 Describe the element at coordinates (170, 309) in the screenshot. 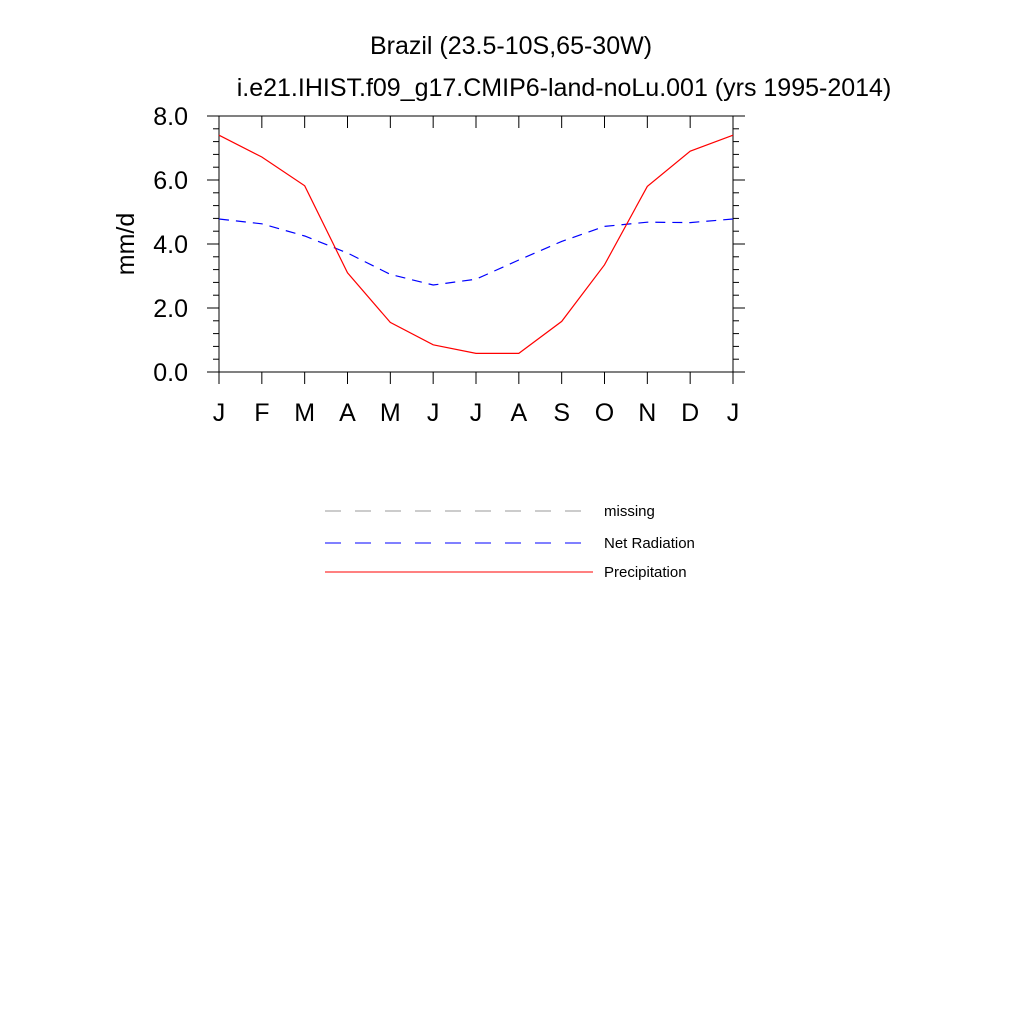

I see `y-tick-label: 2.0` at that location.